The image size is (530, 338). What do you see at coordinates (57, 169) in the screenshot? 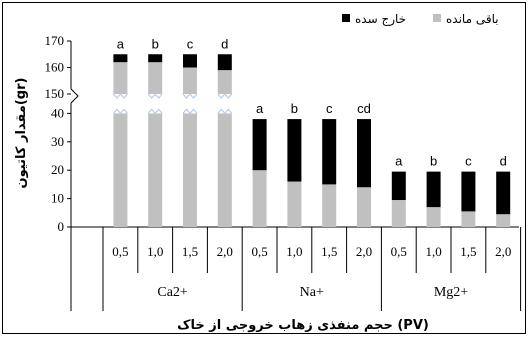
I see `y-tick-label: 20` at bounding box center [57, 169].